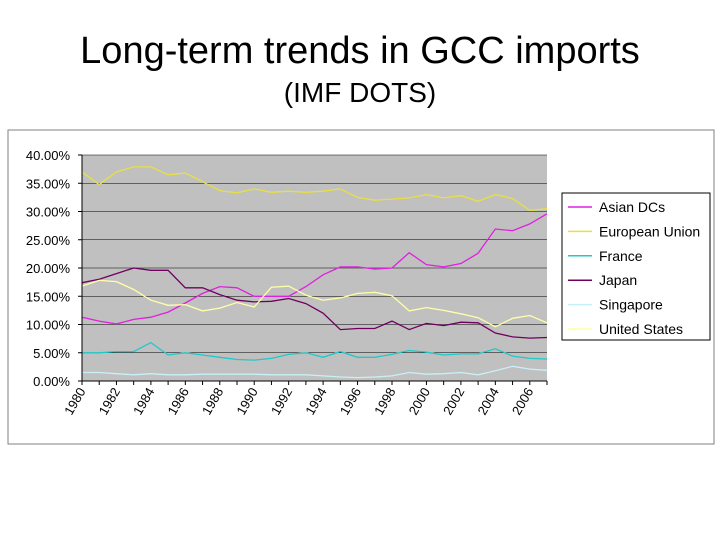  Describe the element at coordinates (360, 51) in the screenshot. I see `slide-title: Long-term trends in GCC imports` at that location.